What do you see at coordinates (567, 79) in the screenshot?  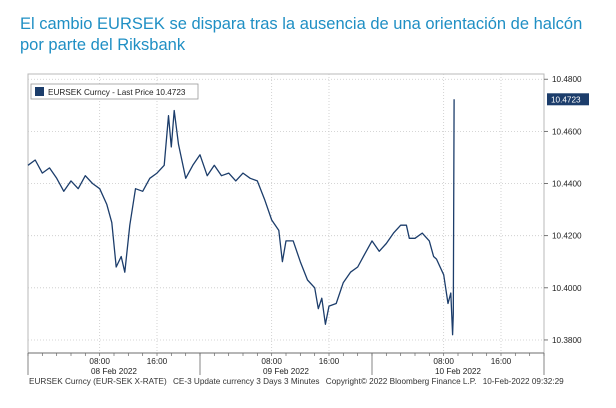 I see `y-tick-label: 10.4800` at bounding box center [567, 79].